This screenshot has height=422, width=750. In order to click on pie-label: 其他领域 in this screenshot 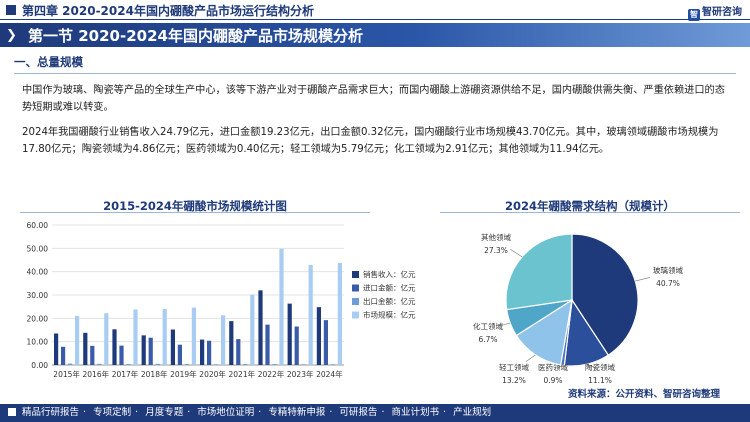, I will do `click(496, 237)`.